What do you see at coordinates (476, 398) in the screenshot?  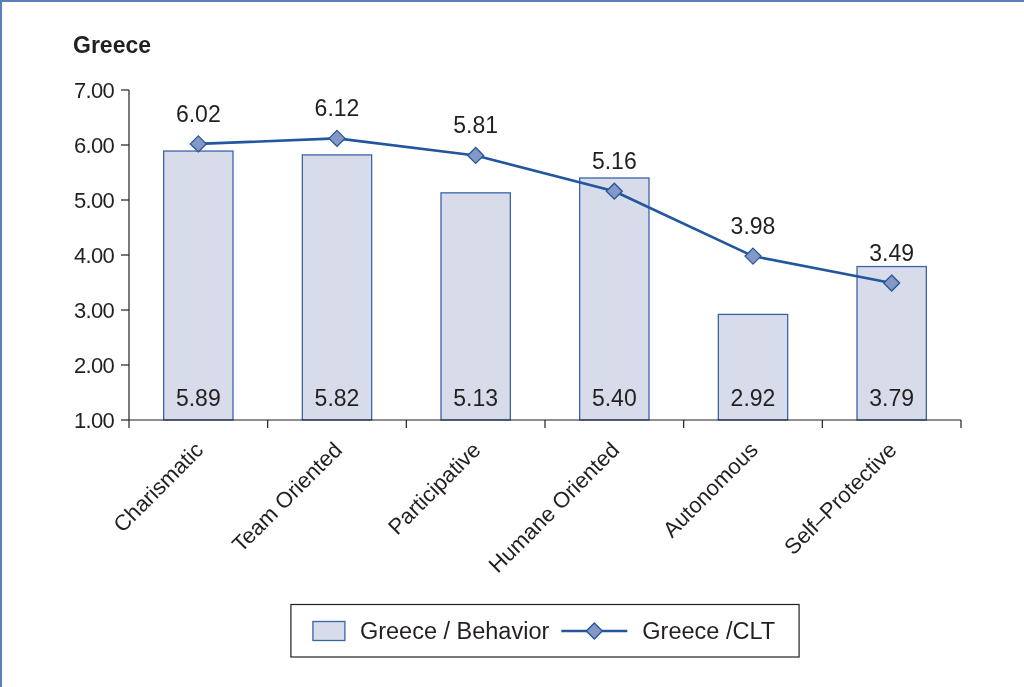 I see `data-label: 5.13` at bounding box center [476, 398].